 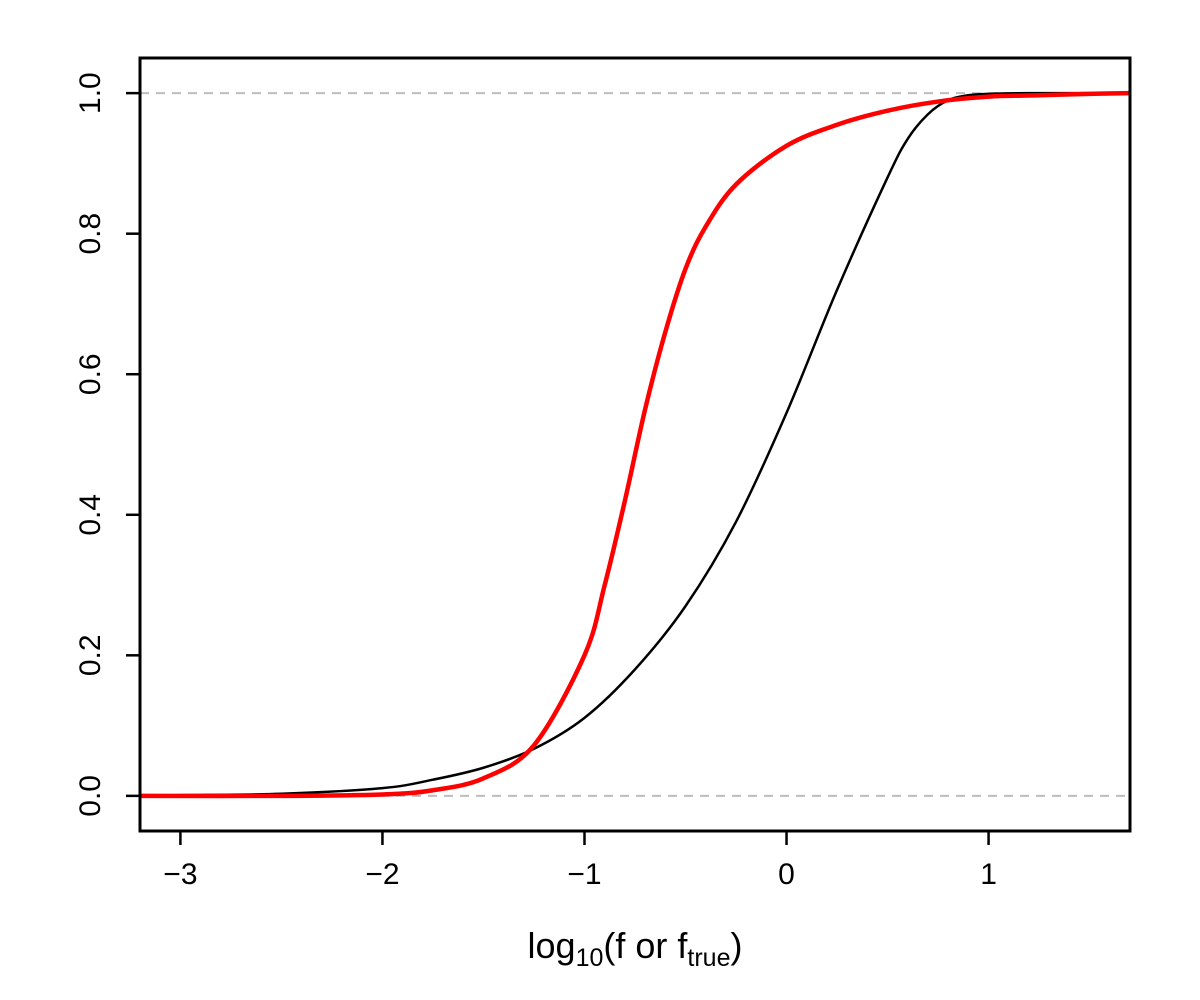 I want to click on x-axis: −3 −2 −1 0 1, so click(x=580, y=861).